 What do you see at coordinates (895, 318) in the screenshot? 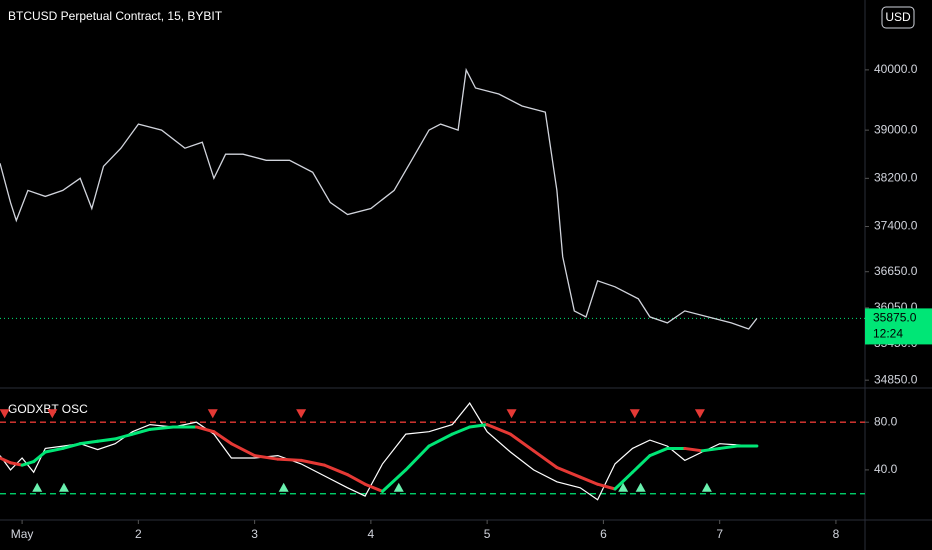
I see `last-price-label: 35875.0` at bounding box center [895, 318].